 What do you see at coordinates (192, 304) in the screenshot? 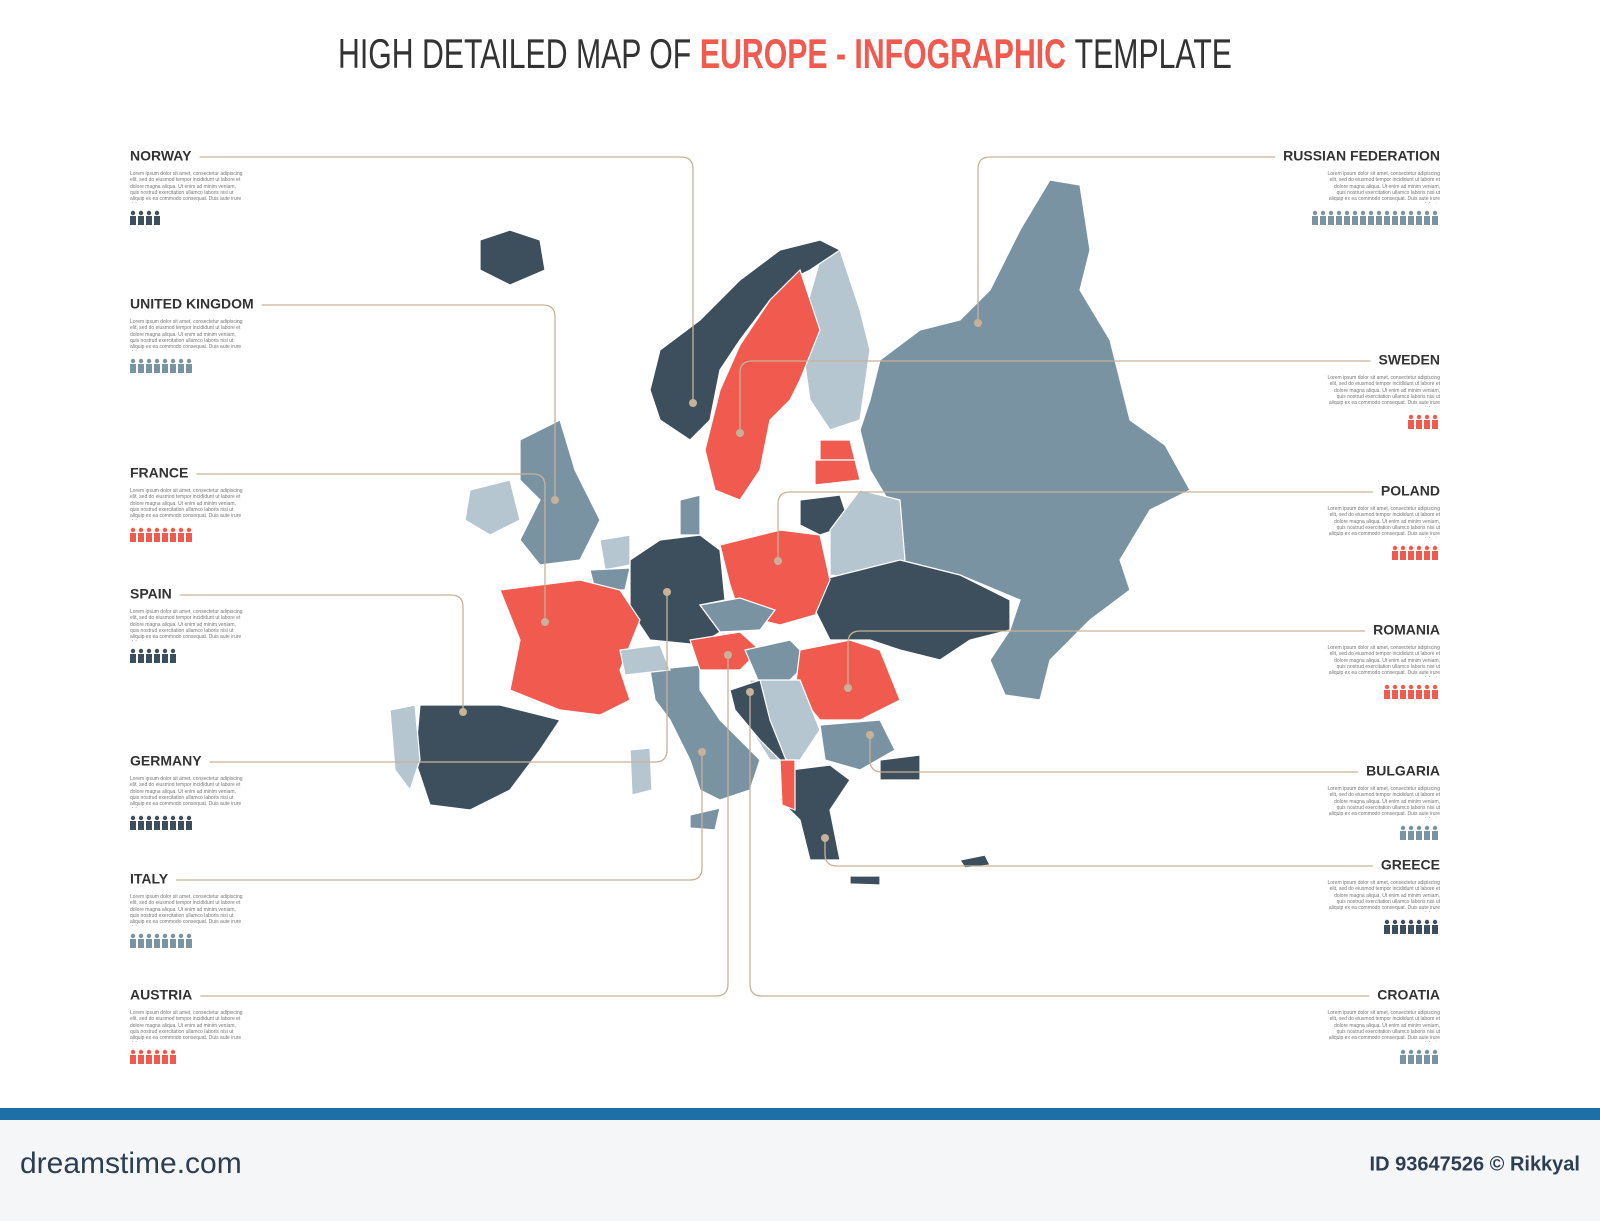
I see `country-label: UNITED KINGDOM` at bounding box center [192, 304].